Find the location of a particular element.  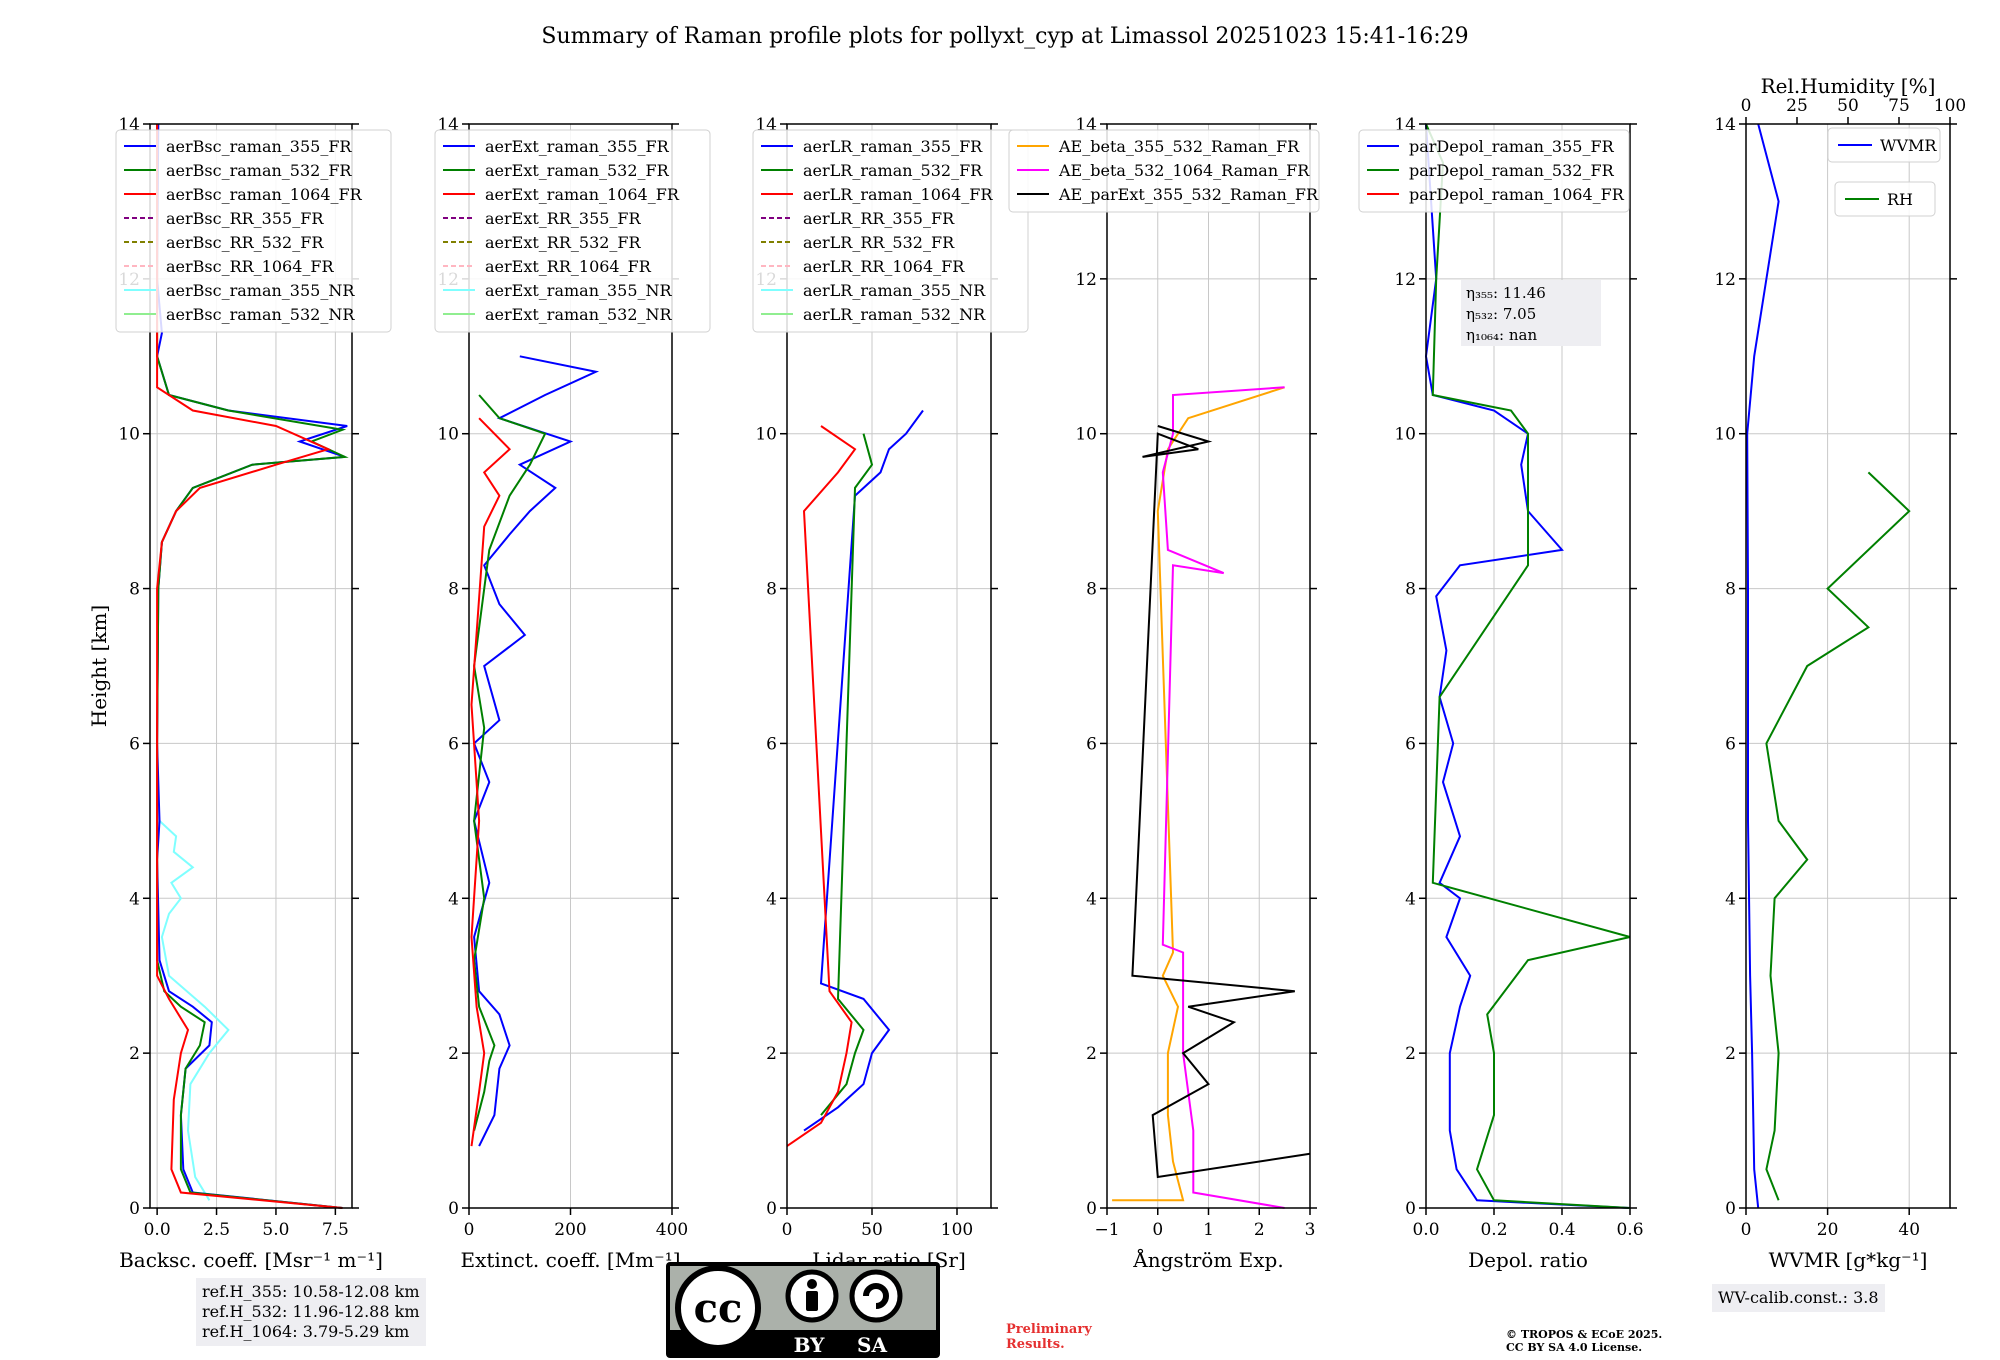

series-line-AE_parExt_355_532_Raman_FR is located at coordinates (1221, 802).